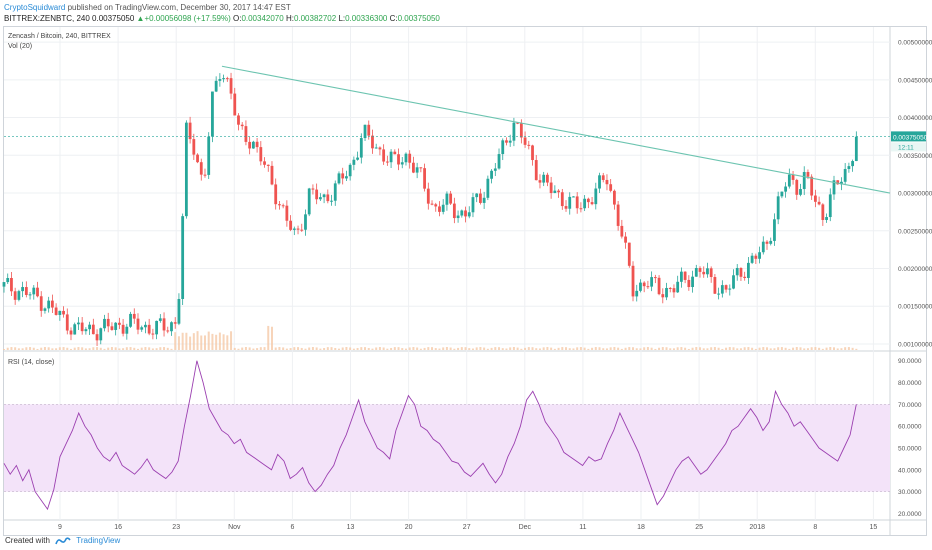 The width and height of the screenshot is (932, 550). I want to click on rsi-tick-label: 60.0000, so click(910, 427).